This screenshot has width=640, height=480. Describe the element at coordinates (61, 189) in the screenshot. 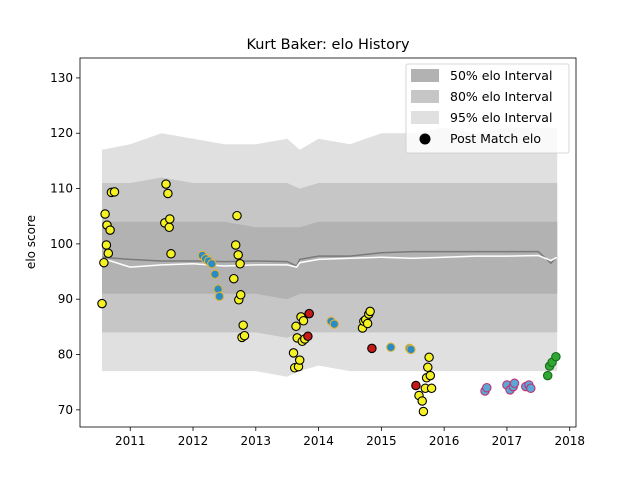

I see `y-tick-label: 110` at that location.